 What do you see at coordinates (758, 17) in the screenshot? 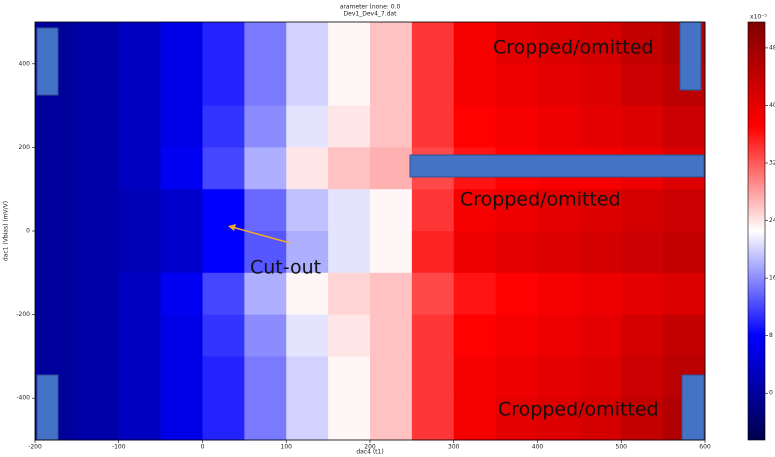
I see `colorbar-label: x10⁻⁵` at bounding box center [758, 17].